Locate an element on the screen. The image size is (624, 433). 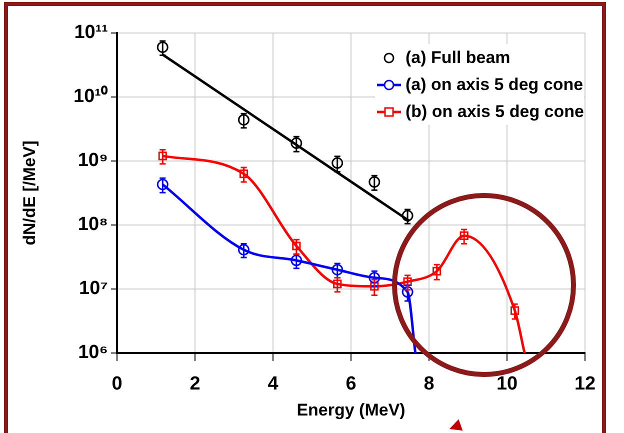
y-axis-title: dN/dE [/MeV] is located at coordinates (29, 193).